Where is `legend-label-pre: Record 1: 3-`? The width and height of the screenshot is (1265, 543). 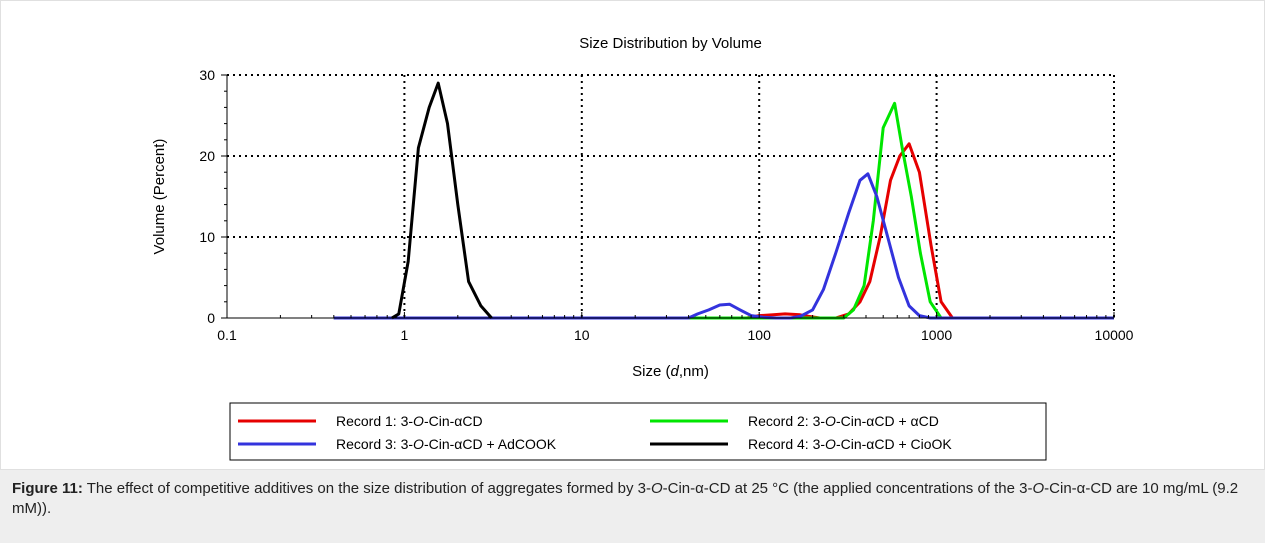 legend-label-pre: Record 1: 3- is located at coordinates (374, 421).